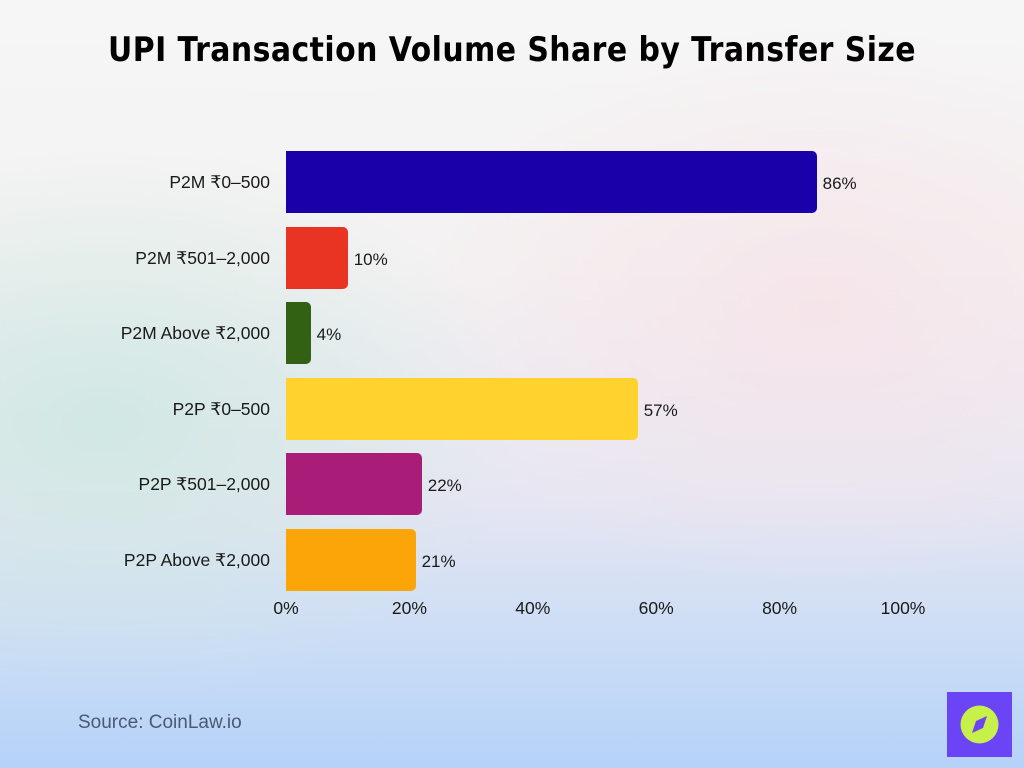 The image size is (1024, 768). Describe the element at coordinates (533, 608) in the screenshot. I see `x-tick-label: 40%` at that location.